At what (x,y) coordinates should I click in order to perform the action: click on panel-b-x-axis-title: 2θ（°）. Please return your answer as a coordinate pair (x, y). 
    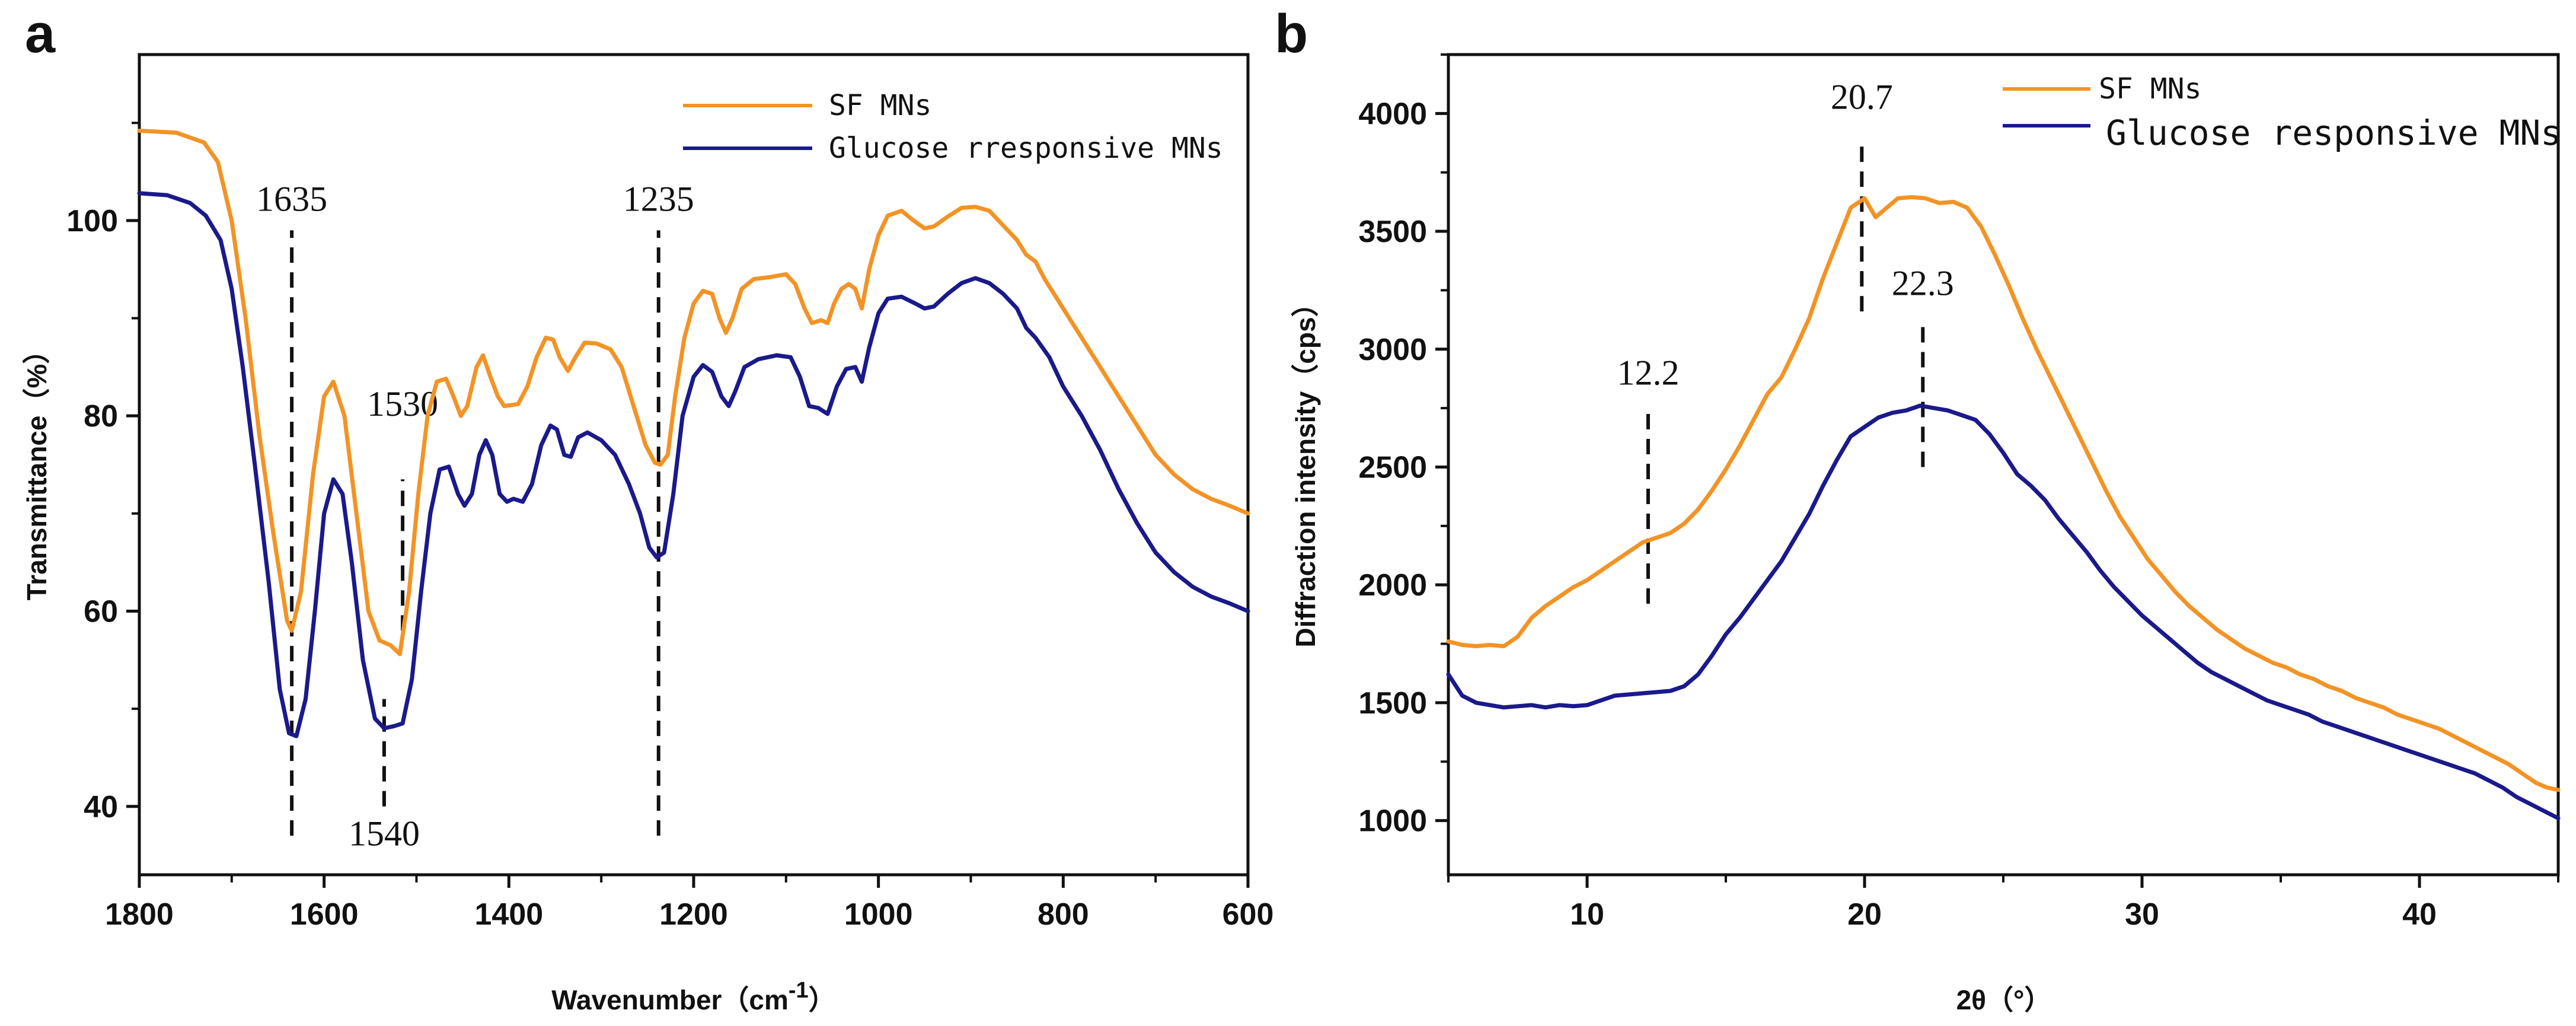
    Looking at the image, I should click on (2004, 999).